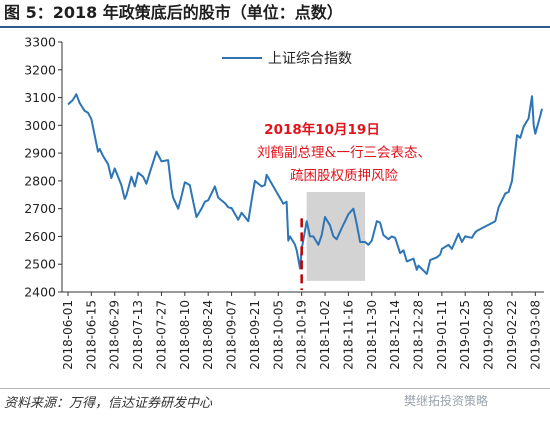 The height and width of the screenshot is (423, 550). Describe the element at coordinates (442, 335) in the screenshot. I see `x-tick-label: 2019-01-11` at that location.